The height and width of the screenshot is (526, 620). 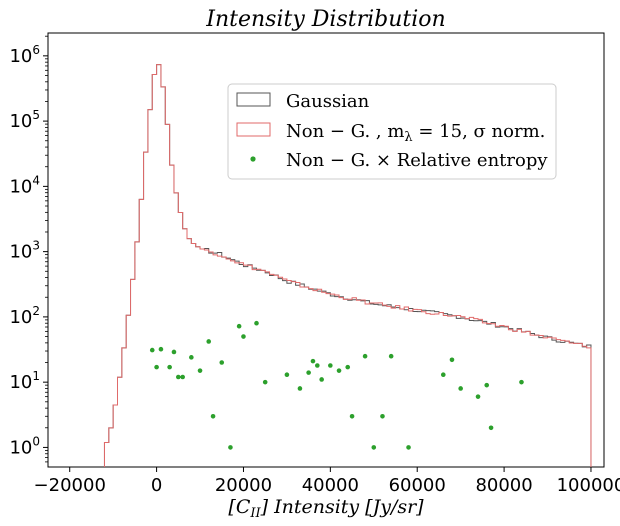 What do you see at coordinates (24, 316) in the screenshot?
I see `y-tick-label: 10²` at bounding box center [24, 316].